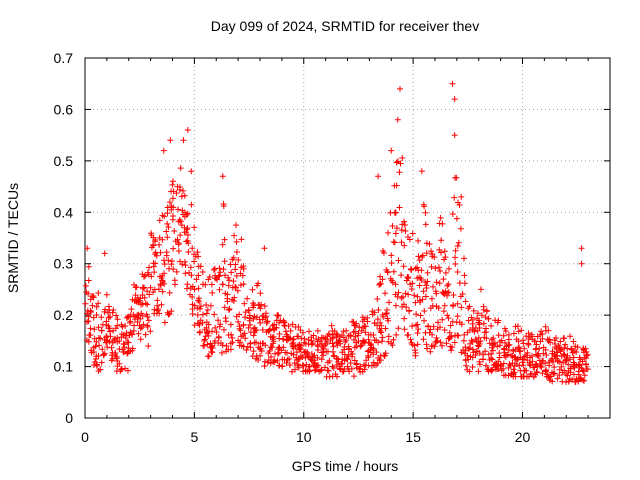 This screenshot has height=480, width=640. I want to click on y-tick-label: 0.7, so click(64, 58).